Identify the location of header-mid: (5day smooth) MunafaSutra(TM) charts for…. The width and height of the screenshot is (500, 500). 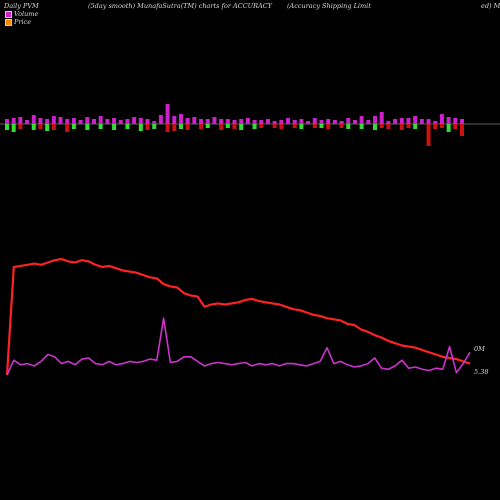
(180, 6).